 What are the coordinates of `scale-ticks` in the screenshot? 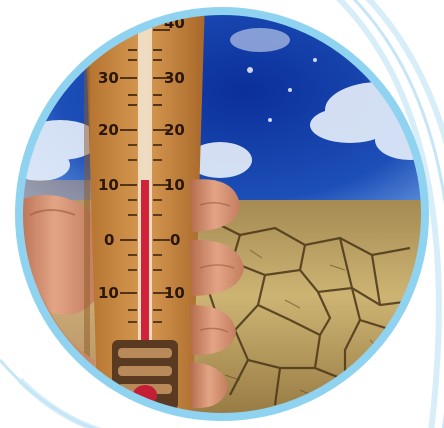 It's located at (145, 176).